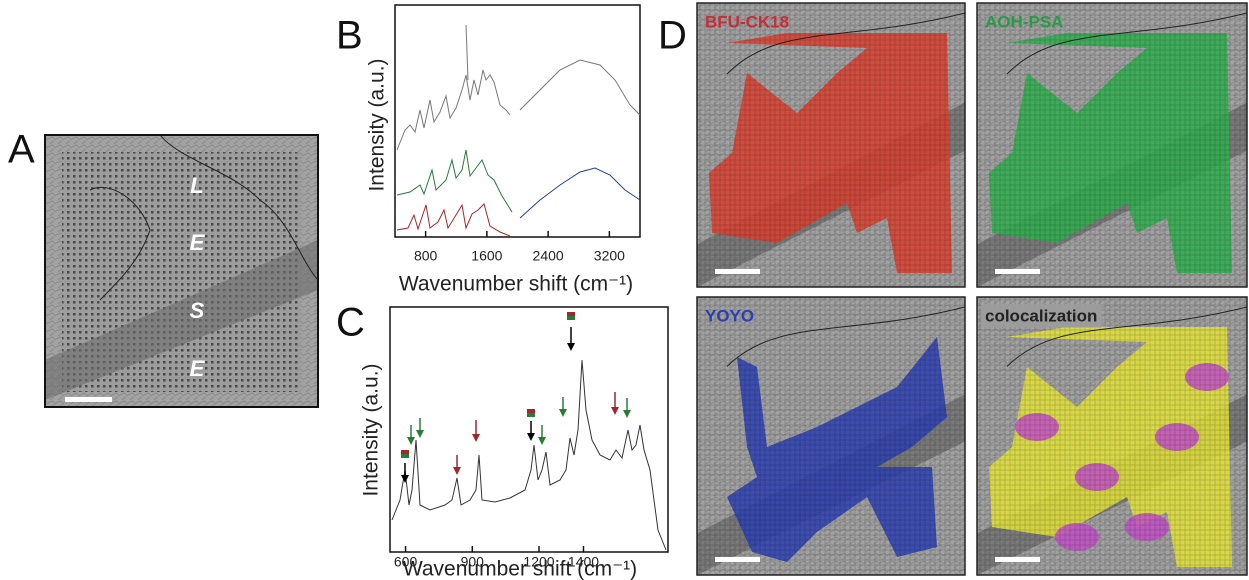  I want to click on panel-label: D, so click(672, 36).